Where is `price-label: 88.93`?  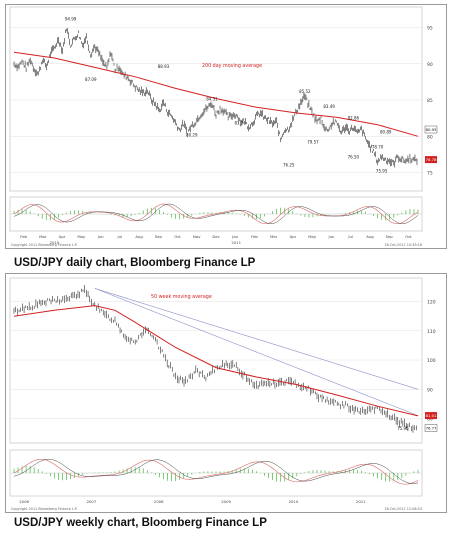 price-label: 88.93 is located at coordinates (164, 66).